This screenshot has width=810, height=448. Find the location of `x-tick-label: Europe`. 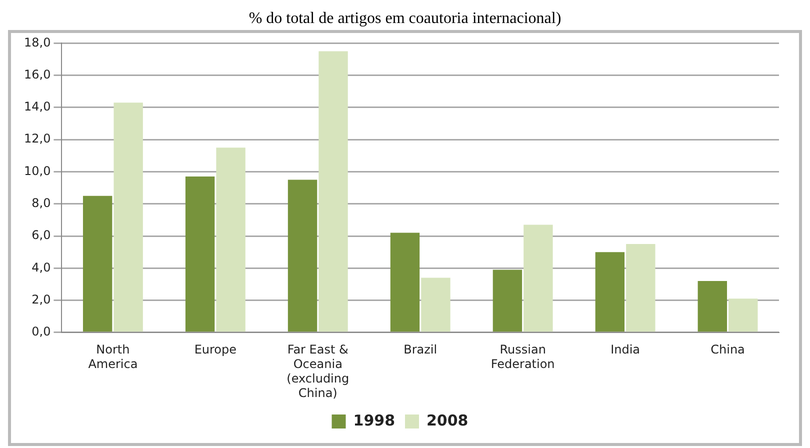

x-tick-label: Europe is located at coordinates (215, 349).